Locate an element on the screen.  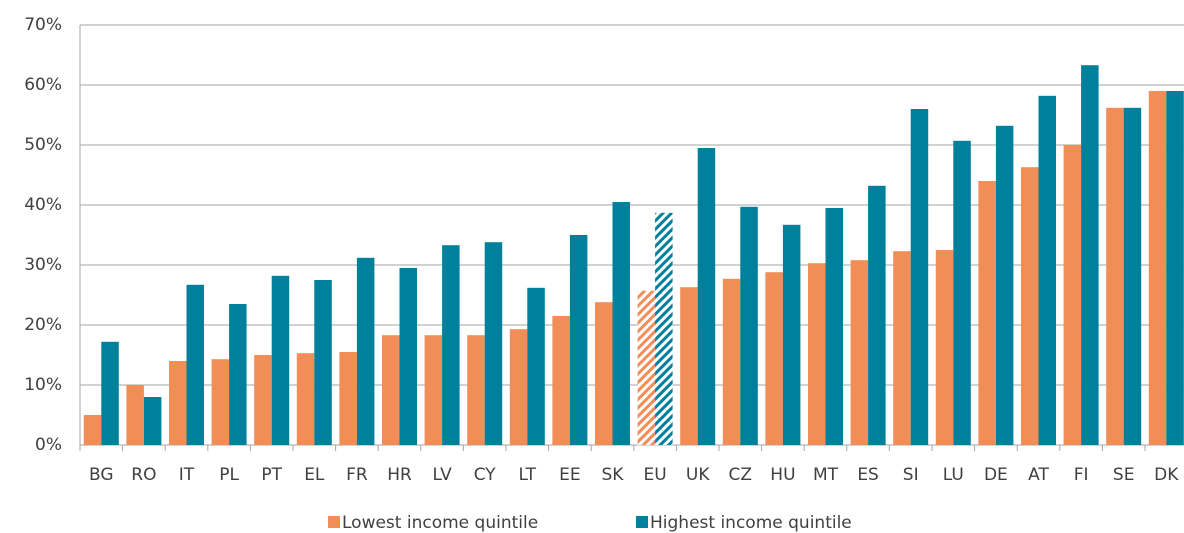
y-tick-label: 20% is located at coordinates (43, 325).